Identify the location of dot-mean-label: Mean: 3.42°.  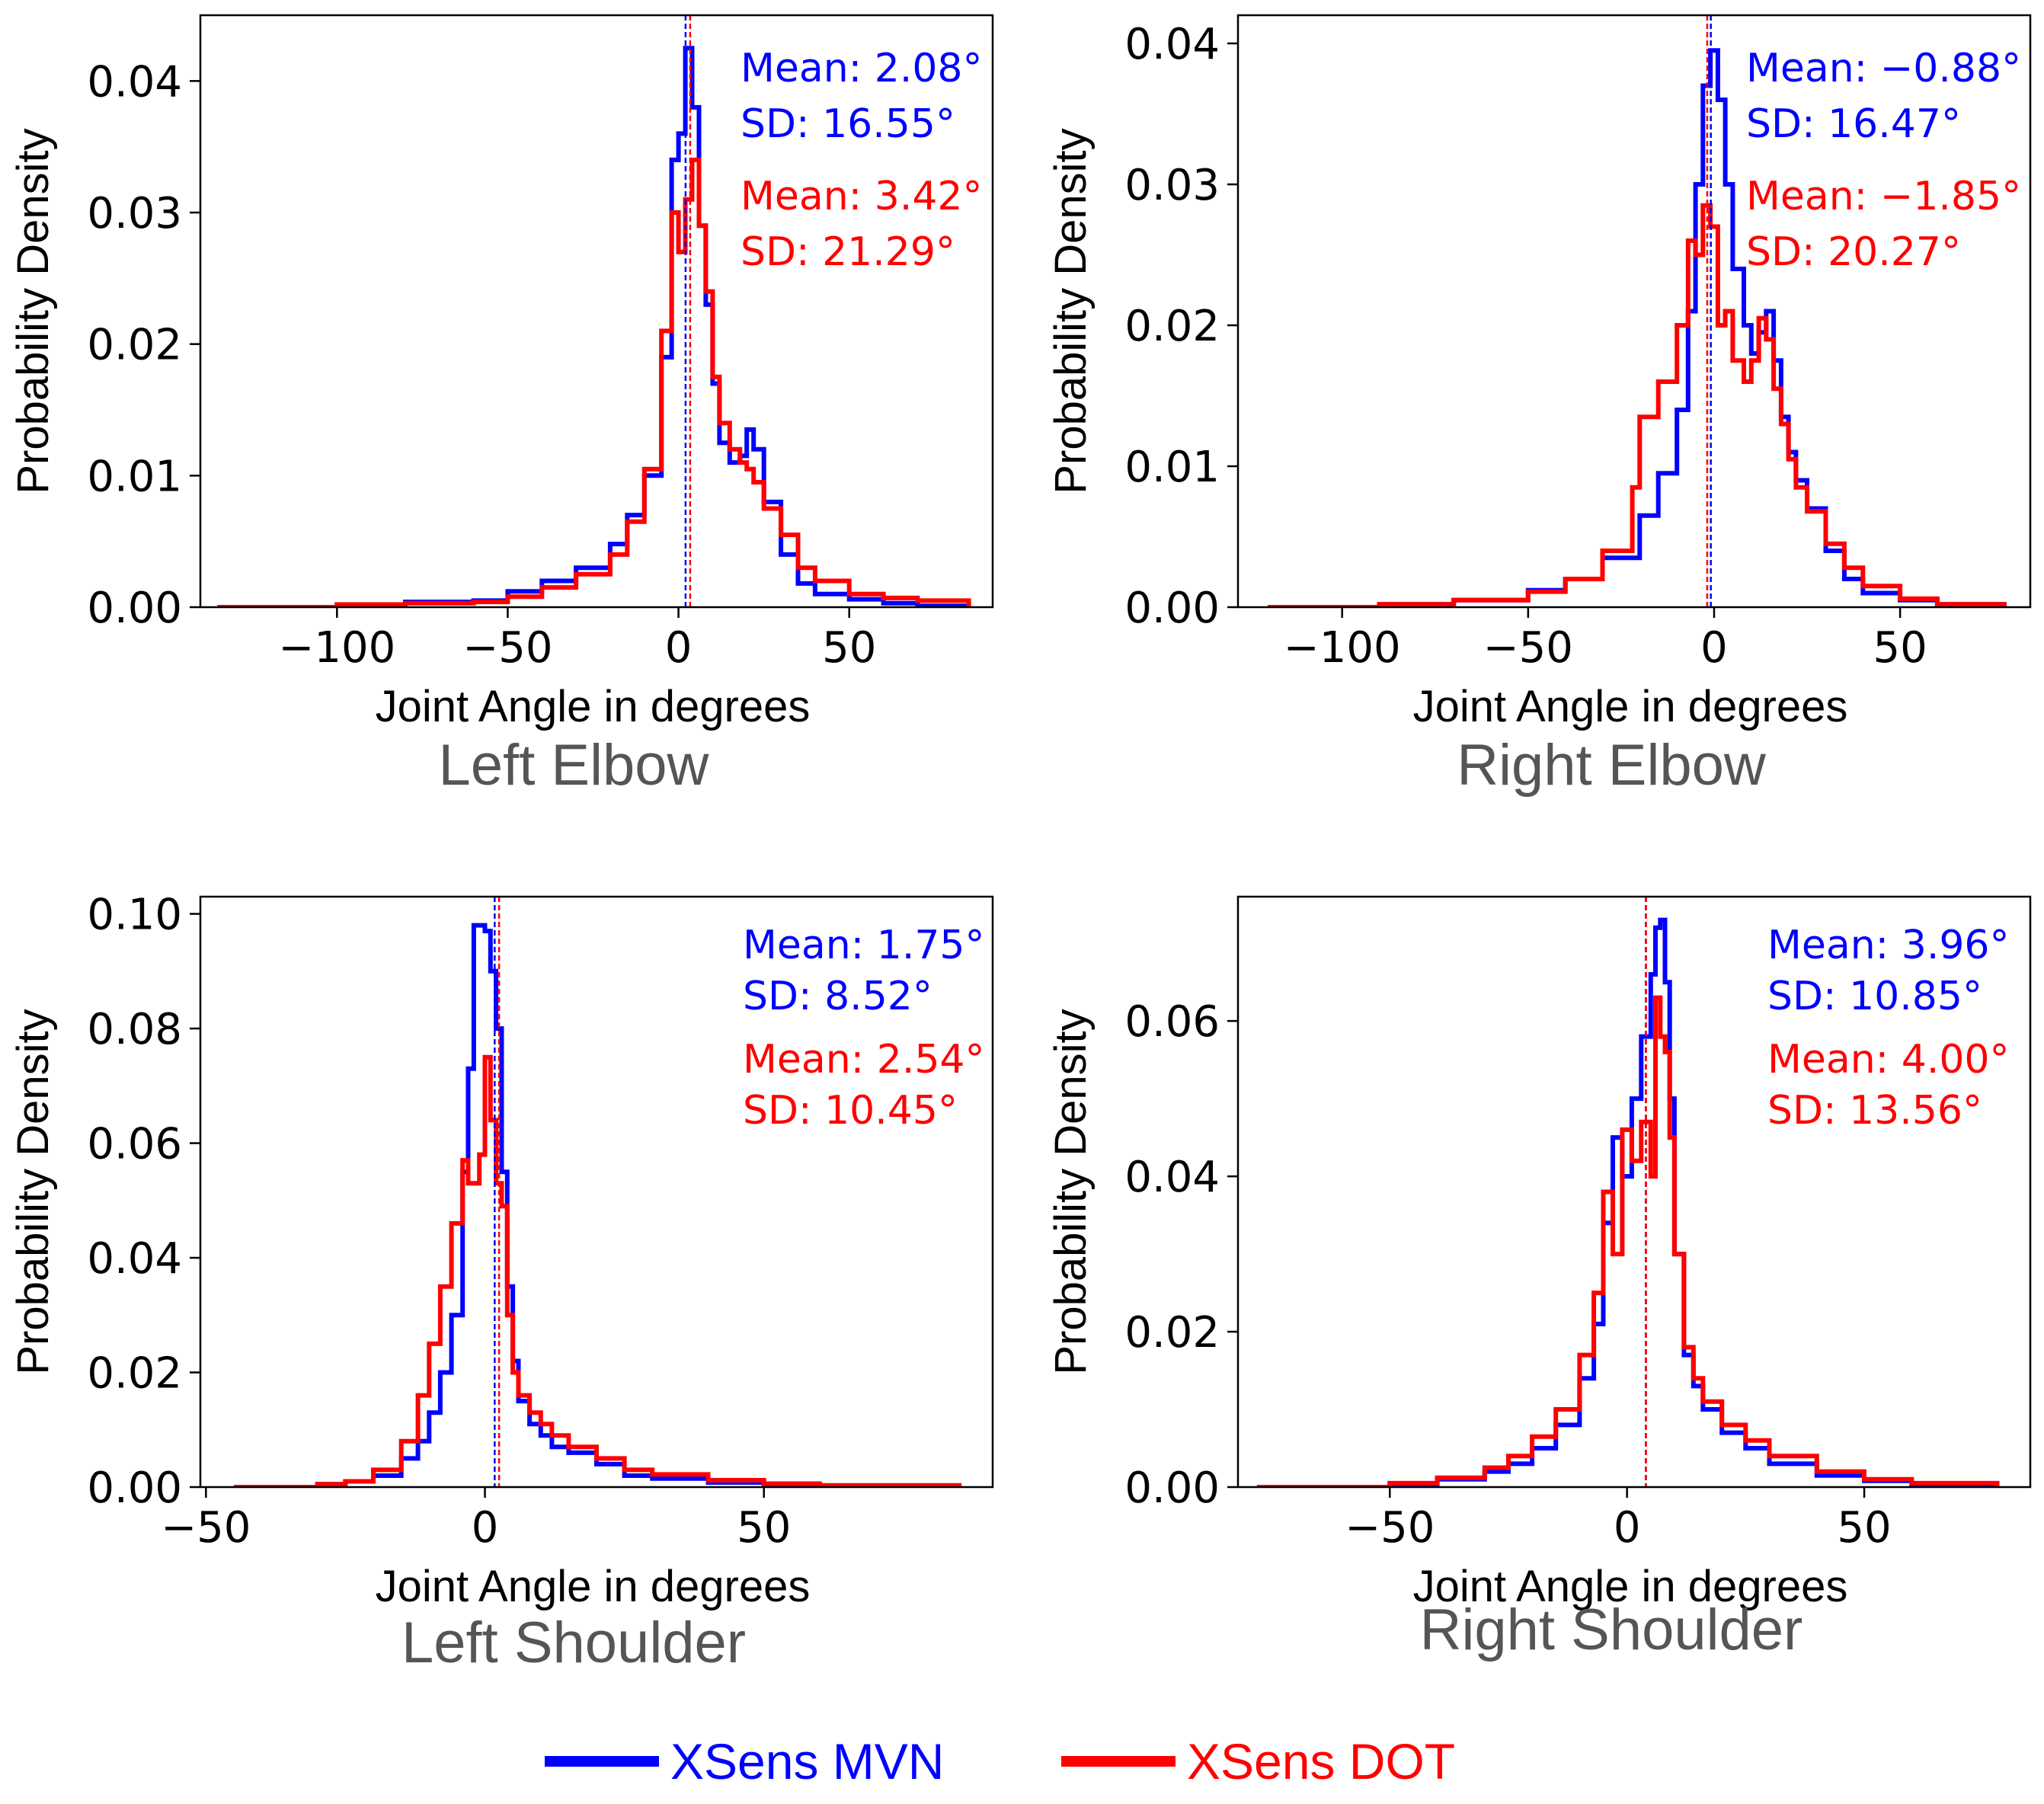
(862, 196).